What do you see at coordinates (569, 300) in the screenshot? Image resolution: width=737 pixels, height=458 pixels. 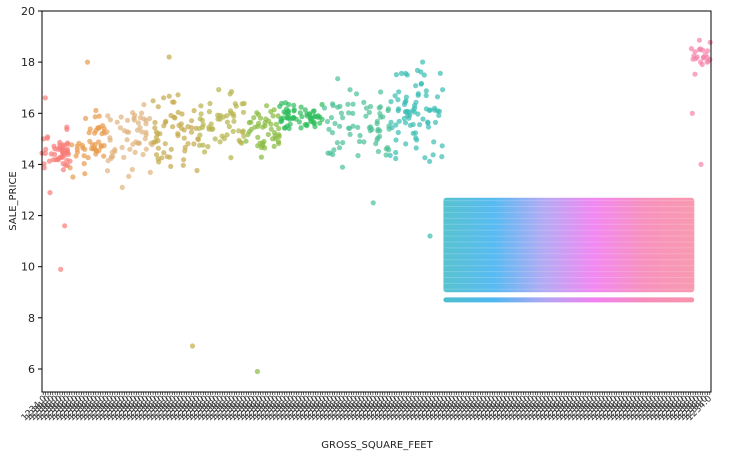 I see `dense-band-bottom-line` at bounding box center [569, 300].